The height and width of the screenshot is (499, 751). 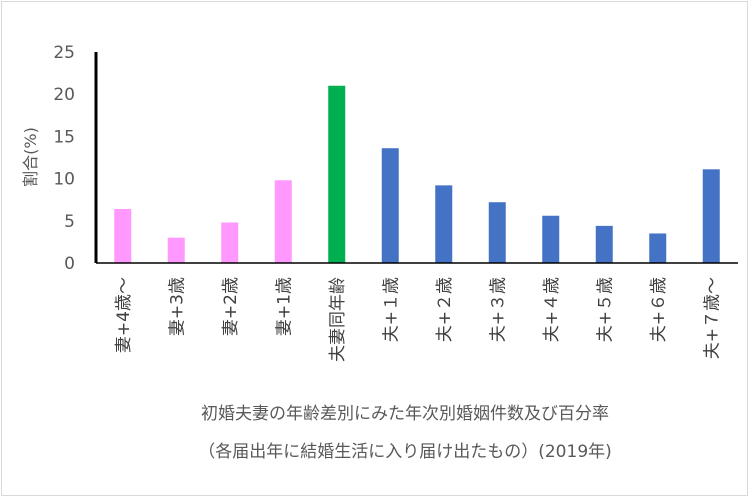 What do you see at coordinates (405, 414) in the screenshot?
I see `chart-title: 初婚夫妻の年齢差別にみた年次別婚姻件数及び百分率` at bounding box center [405, 414].